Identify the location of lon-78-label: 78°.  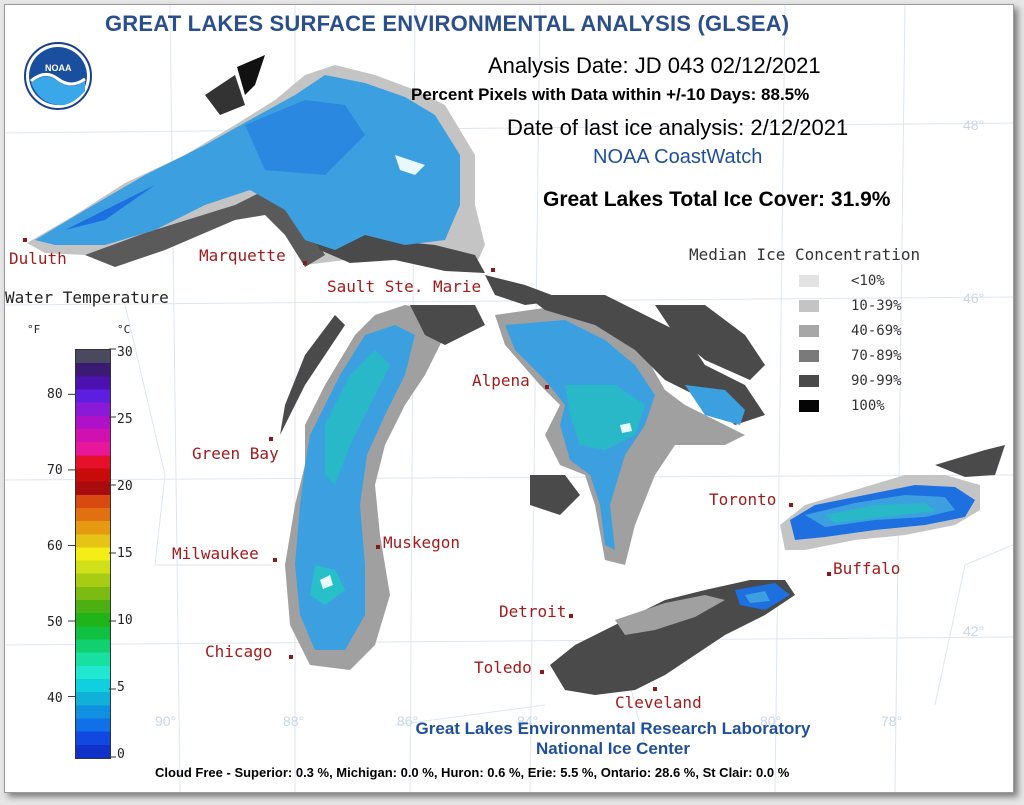
(892, 721).